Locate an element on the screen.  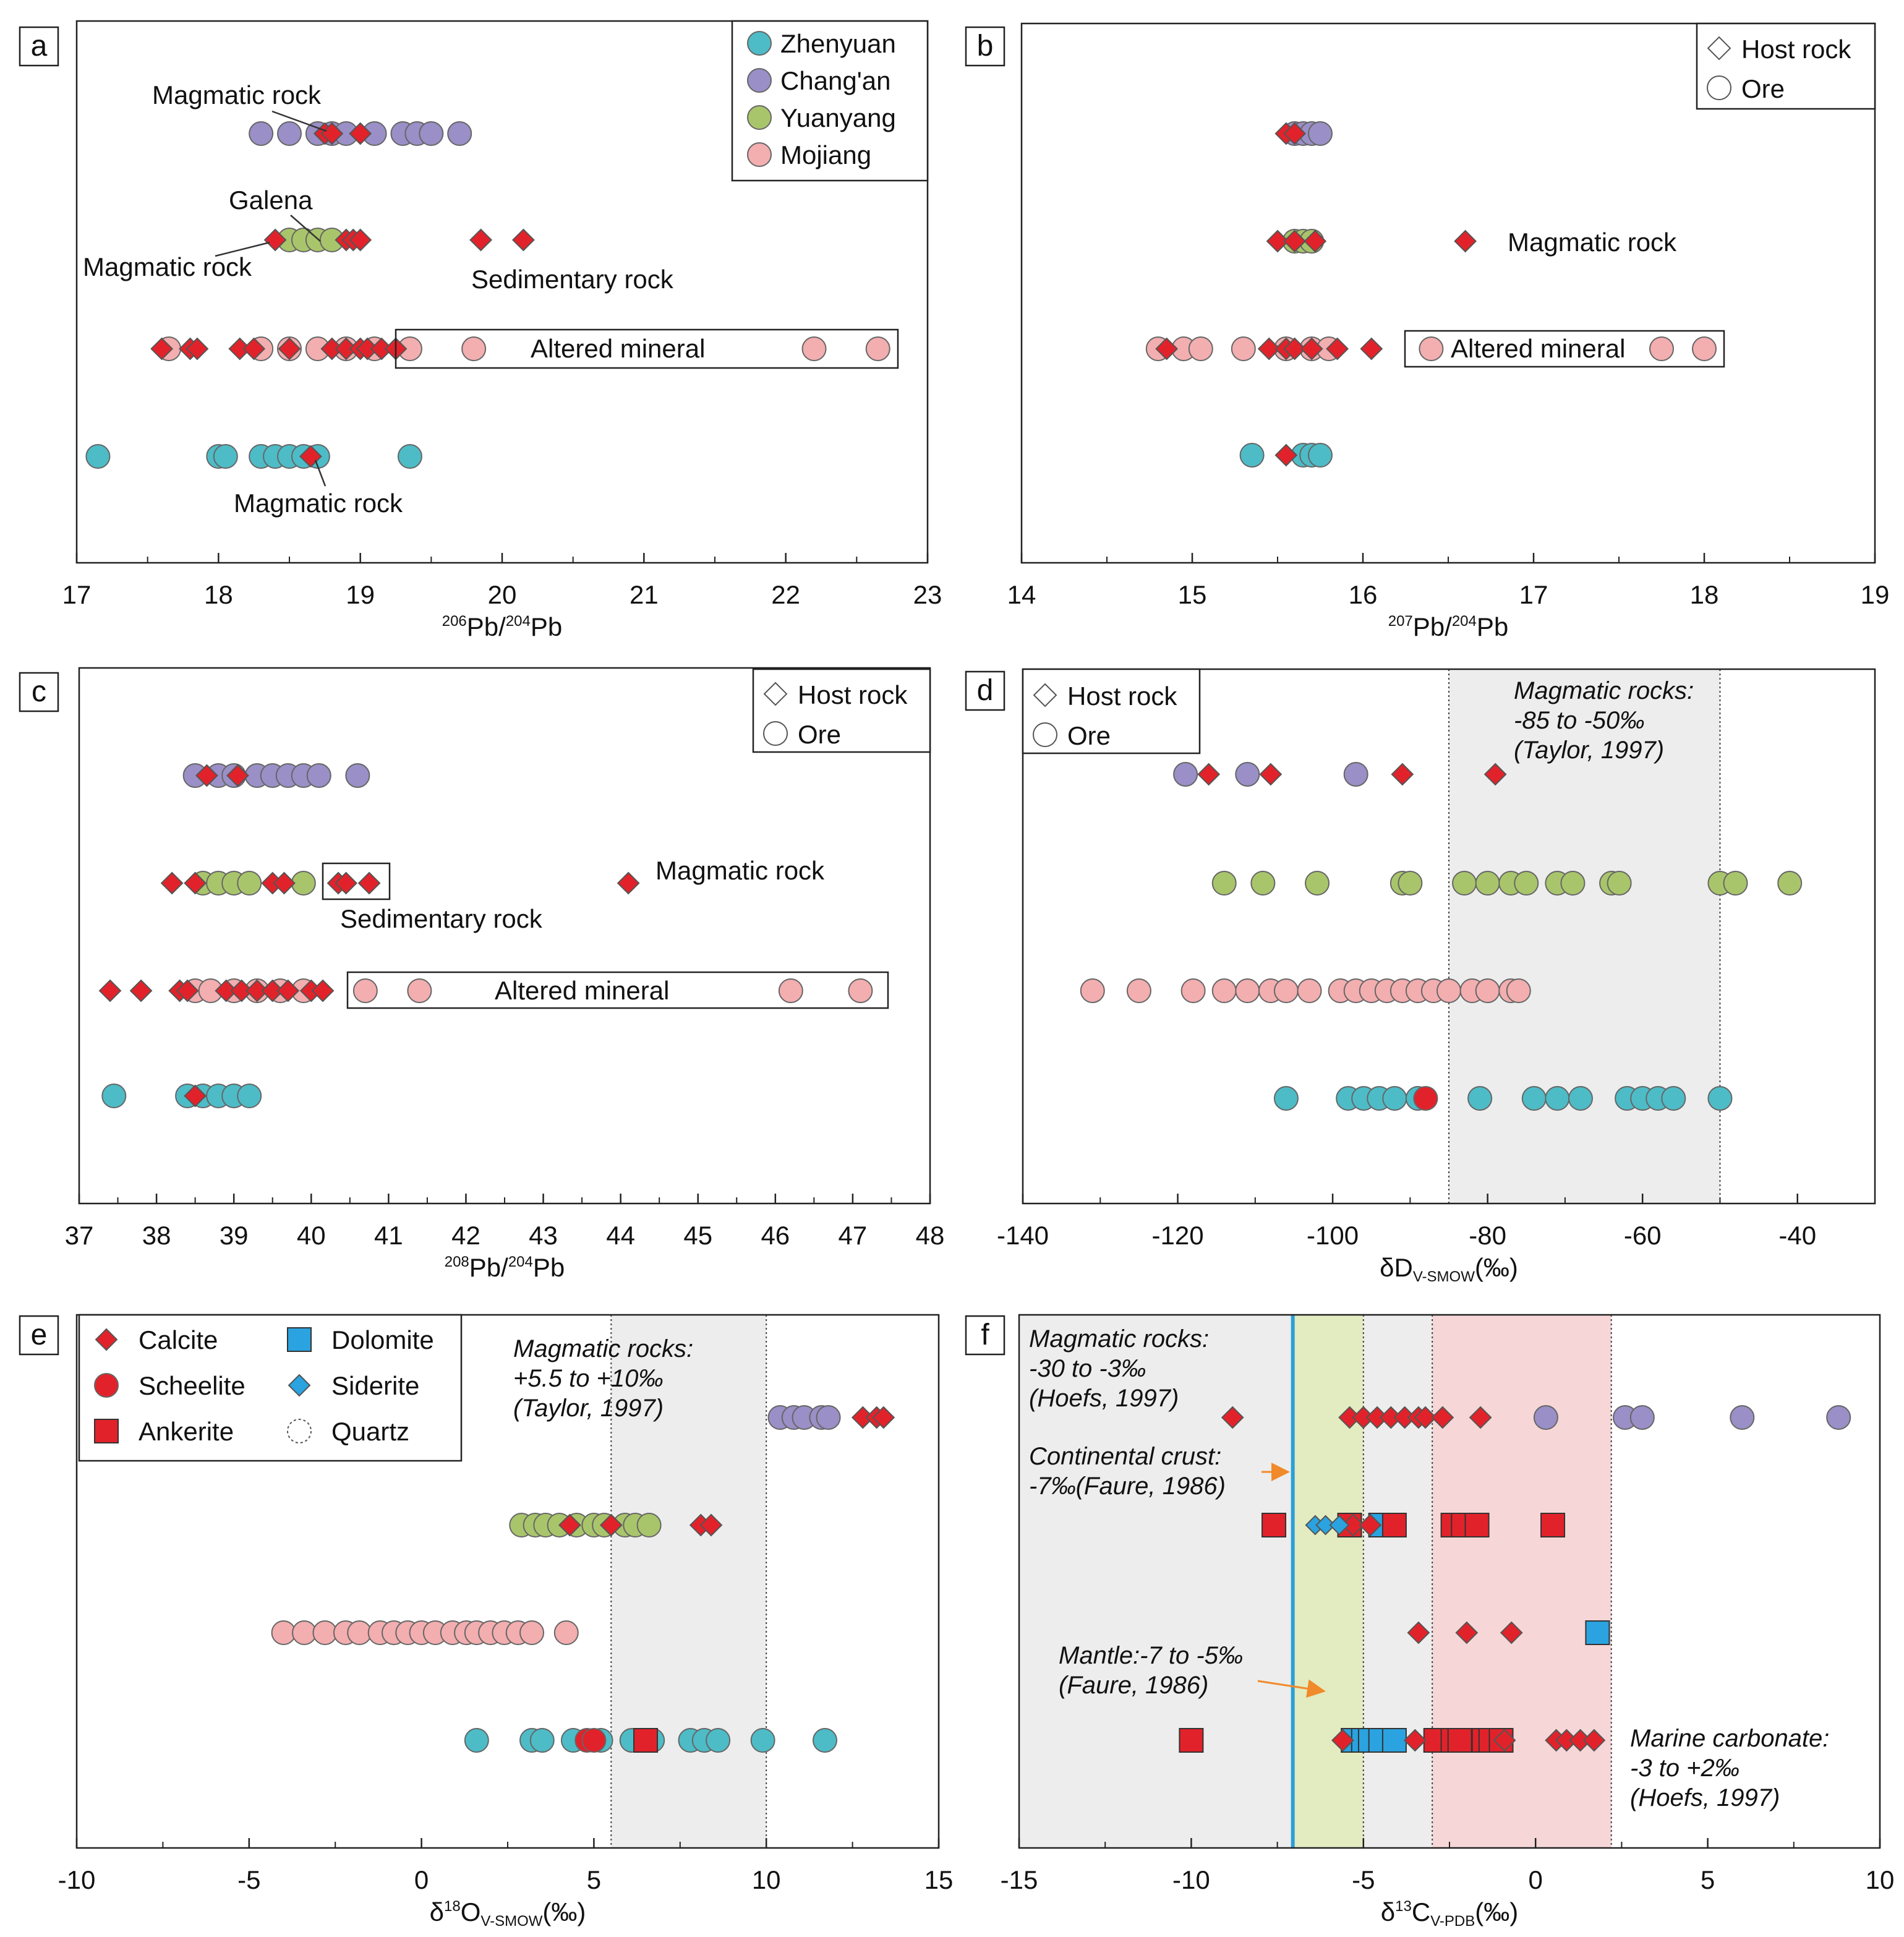
x-axis-title: 206Pb/204Pb is located at coordinates (502, 626).